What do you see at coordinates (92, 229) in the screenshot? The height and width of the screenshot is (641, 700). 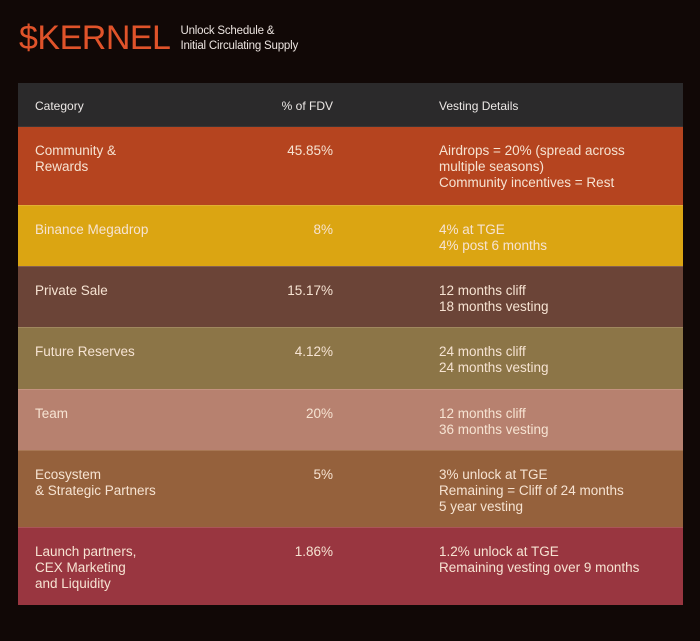 I see `category-cell-line: Binance Megadrop` at bounding box center [92, 229].